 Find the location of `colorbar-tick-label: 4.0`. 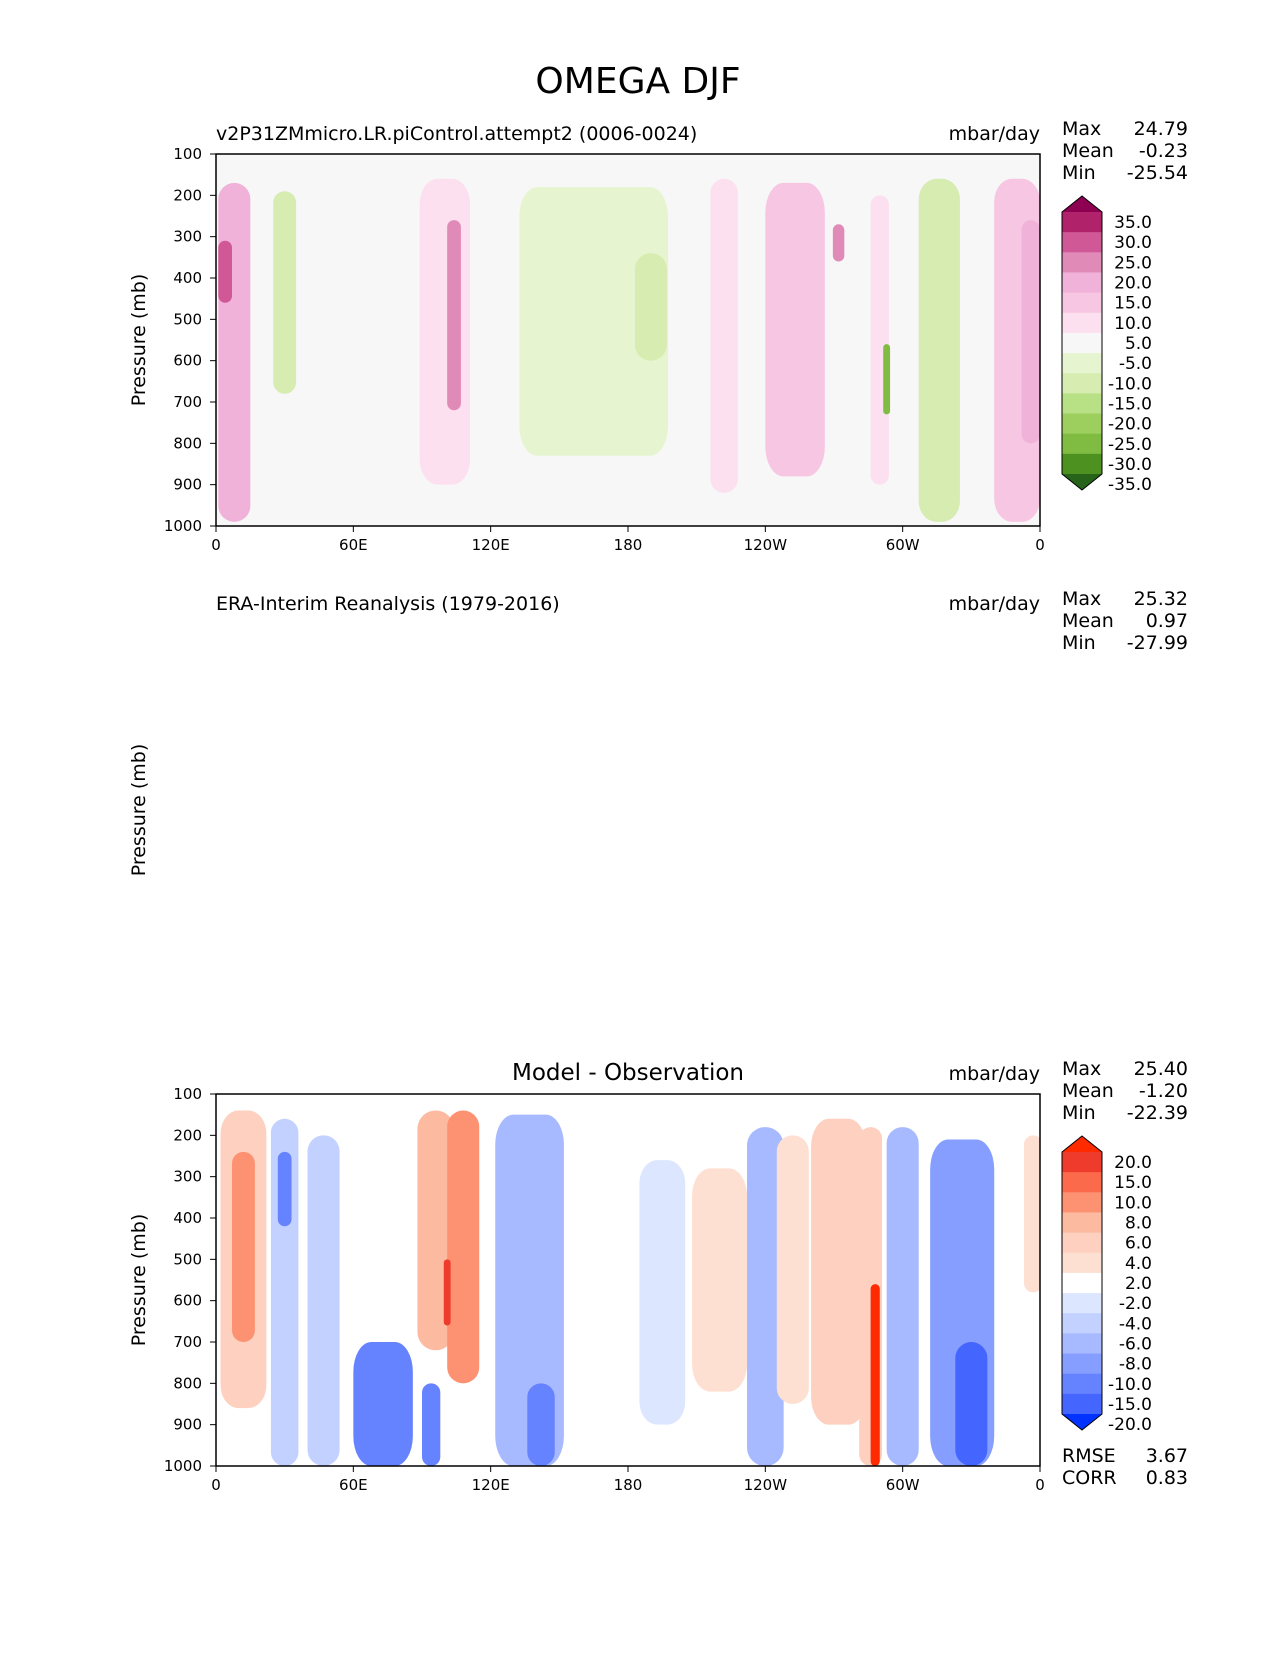

colorbar-tick-label: 4.0 is located at coordinates (1138, 1264).